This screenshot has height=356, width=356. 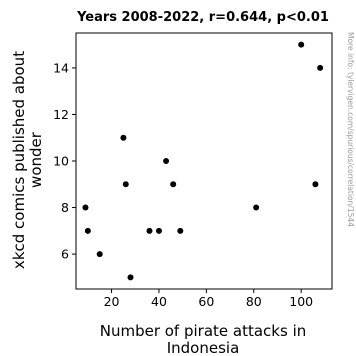 I want to click on x-tick-label: 40, so click(x=159, y=301).